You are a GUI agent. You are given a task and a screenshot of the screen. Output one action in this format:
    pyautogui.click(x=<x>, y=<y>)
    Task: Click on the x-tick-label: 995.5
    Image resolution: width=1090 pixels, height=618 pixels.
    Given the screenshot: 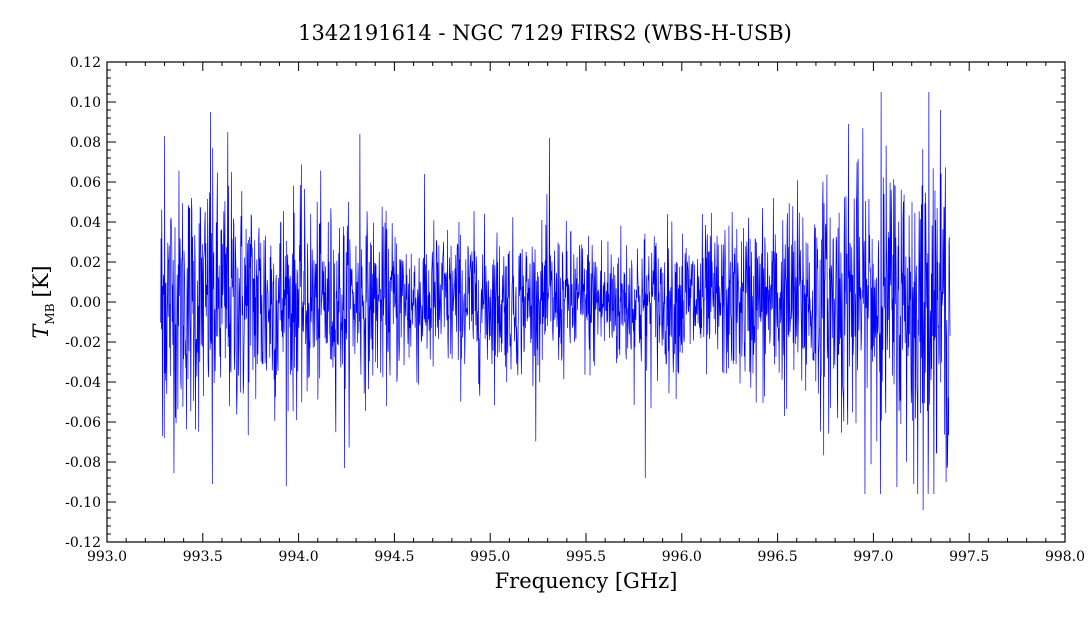 What is the action you would take?
    pyautogui.click(x=586, y=557)
    